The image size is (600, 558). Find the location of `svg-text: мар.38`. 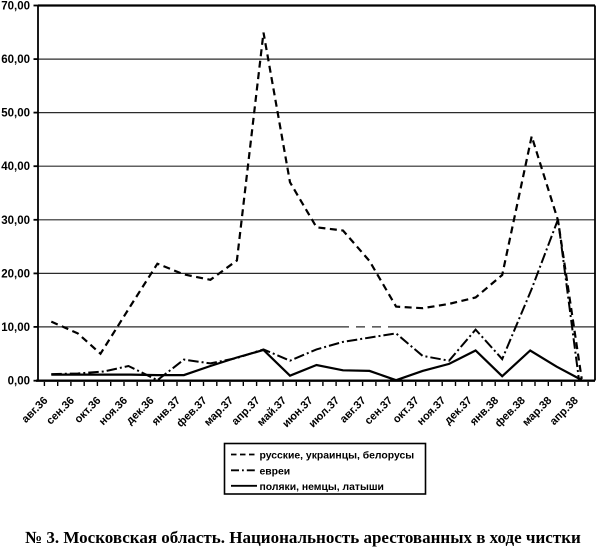

svg-text: мар.38 is located at coordinates (537, 412).